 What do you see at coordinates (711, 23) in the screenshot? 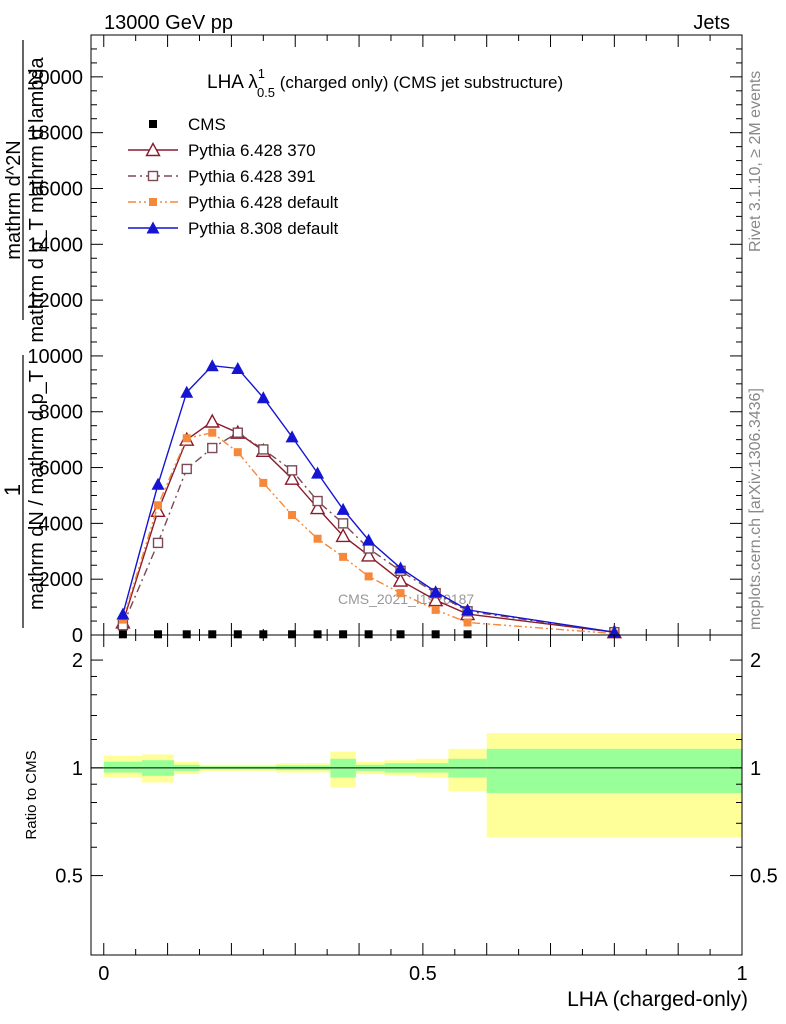
I see `header-jets: Jets` at bounding box center [711, 23].